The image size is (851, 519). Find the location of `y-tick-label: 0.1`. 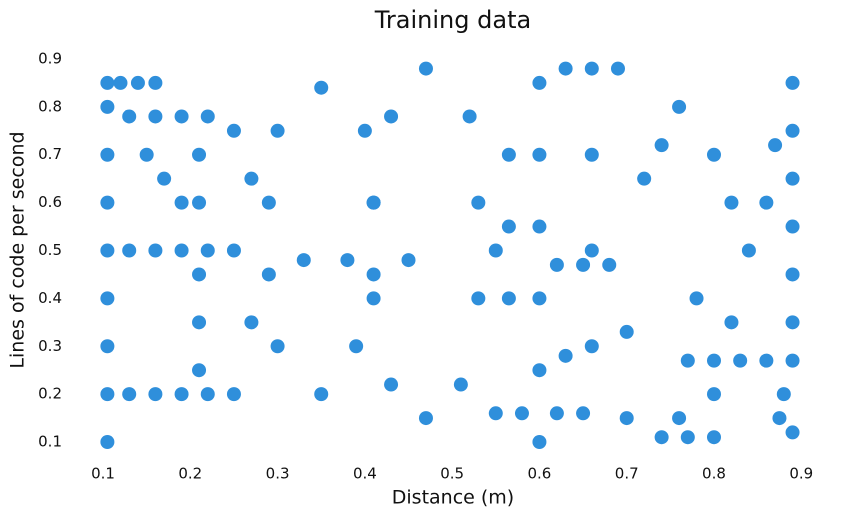

y-tick-label: 0.1 is located at coordinates (50, 442).